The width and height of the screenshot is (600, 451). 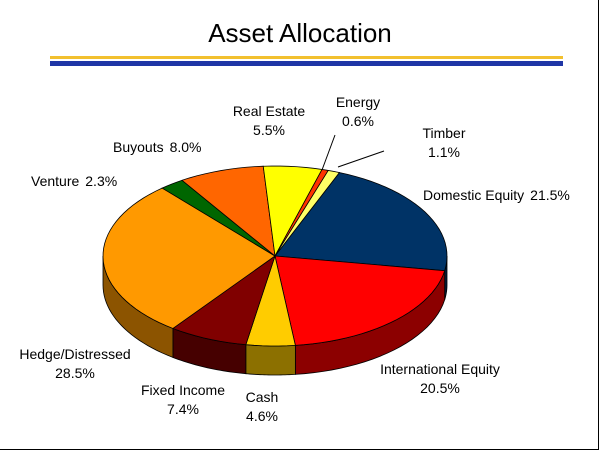 I want to click on leader-timber, so click(x=361, y=159).